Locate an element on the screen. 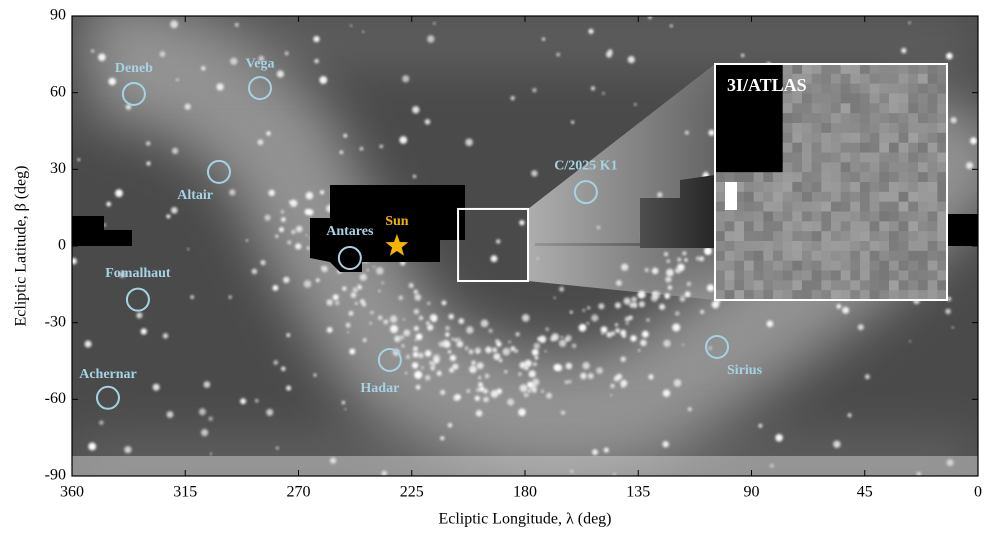 The width and height of the screenshot is (996, 541). y-tick-label: 0 is located at coordinates (62, 245).